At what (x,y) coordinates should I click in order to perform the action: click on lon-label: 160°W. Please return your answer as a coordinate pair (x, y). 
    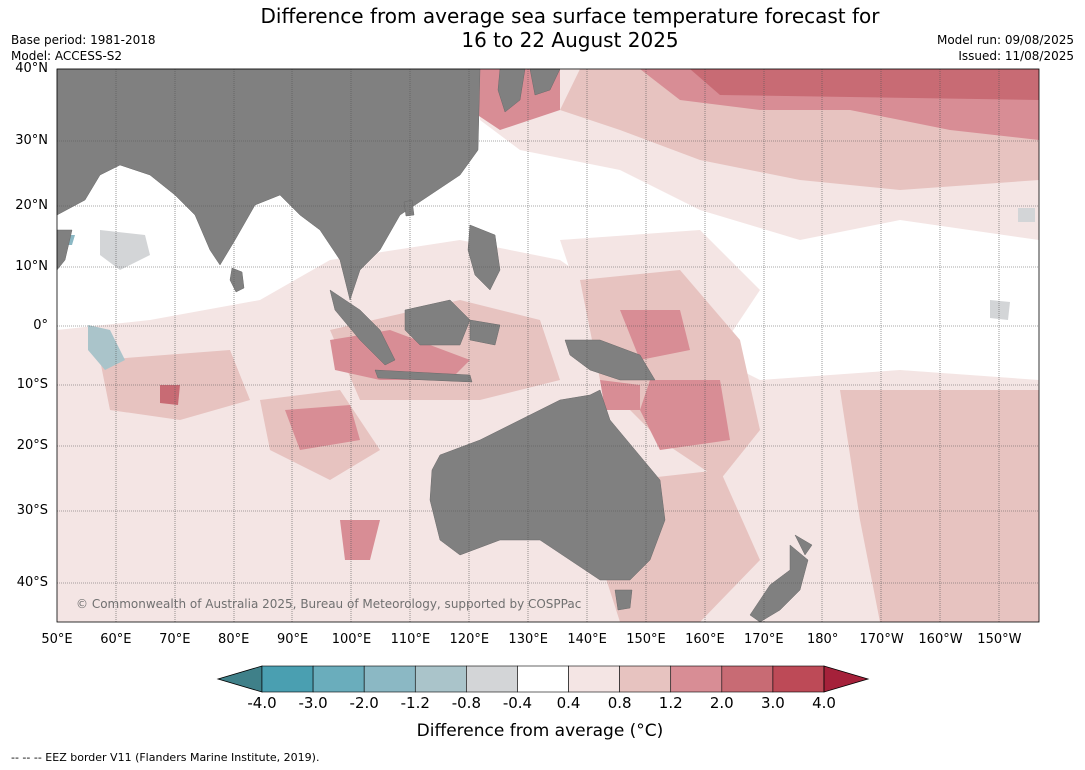
    Looking at the image, I should click on (940, 639).